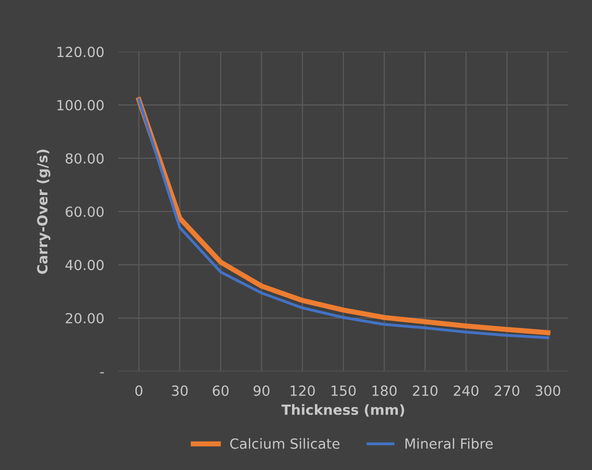 This screenshot has width=592, height=470. Describe the element at coordinates (43, 212) in the screenshot. I see `y-axis-title: Carry-Over (g/s)` at that location.